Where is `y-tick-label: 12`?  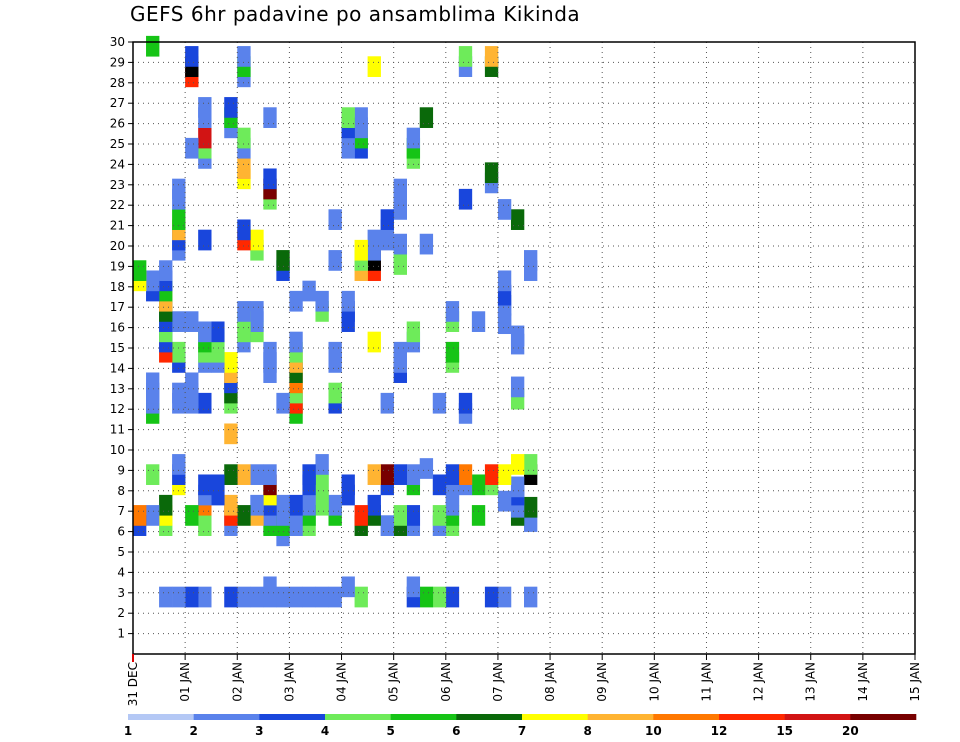 y-tick-label: 12 is located at coordinates (117, 409).